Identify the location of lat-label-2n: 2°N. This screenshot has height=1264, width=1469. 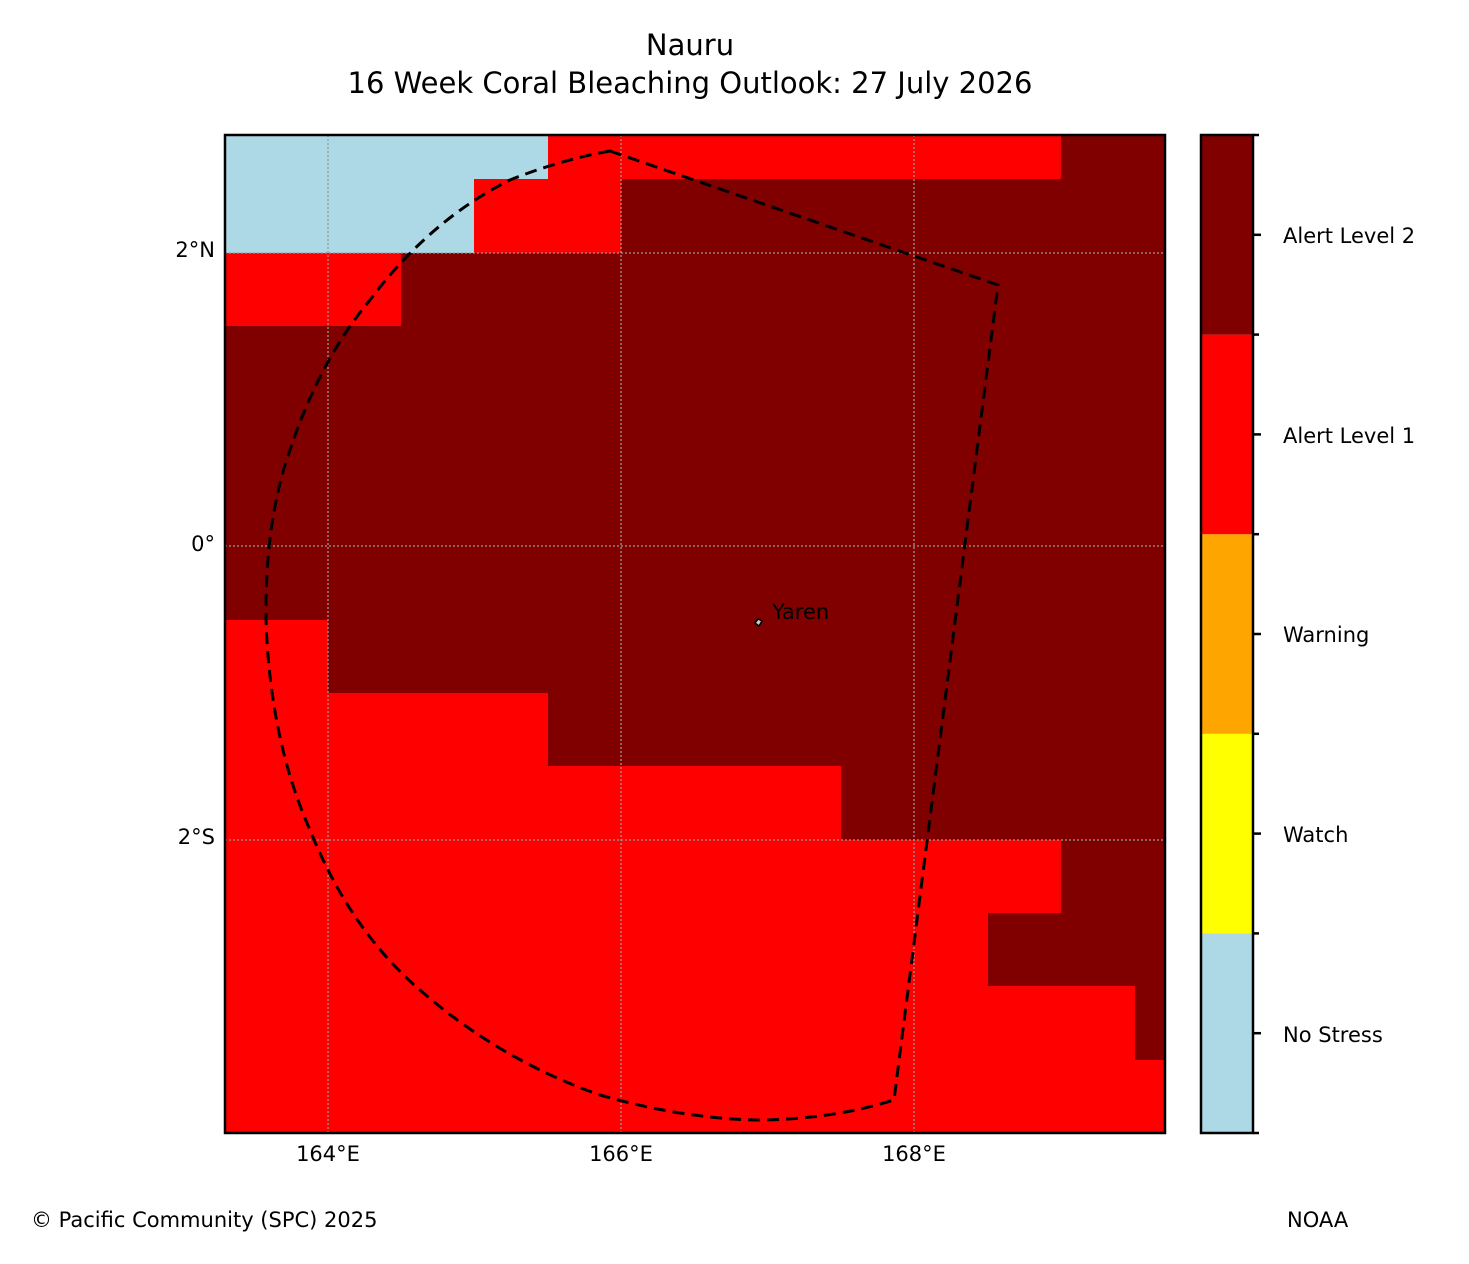
(195, 250).